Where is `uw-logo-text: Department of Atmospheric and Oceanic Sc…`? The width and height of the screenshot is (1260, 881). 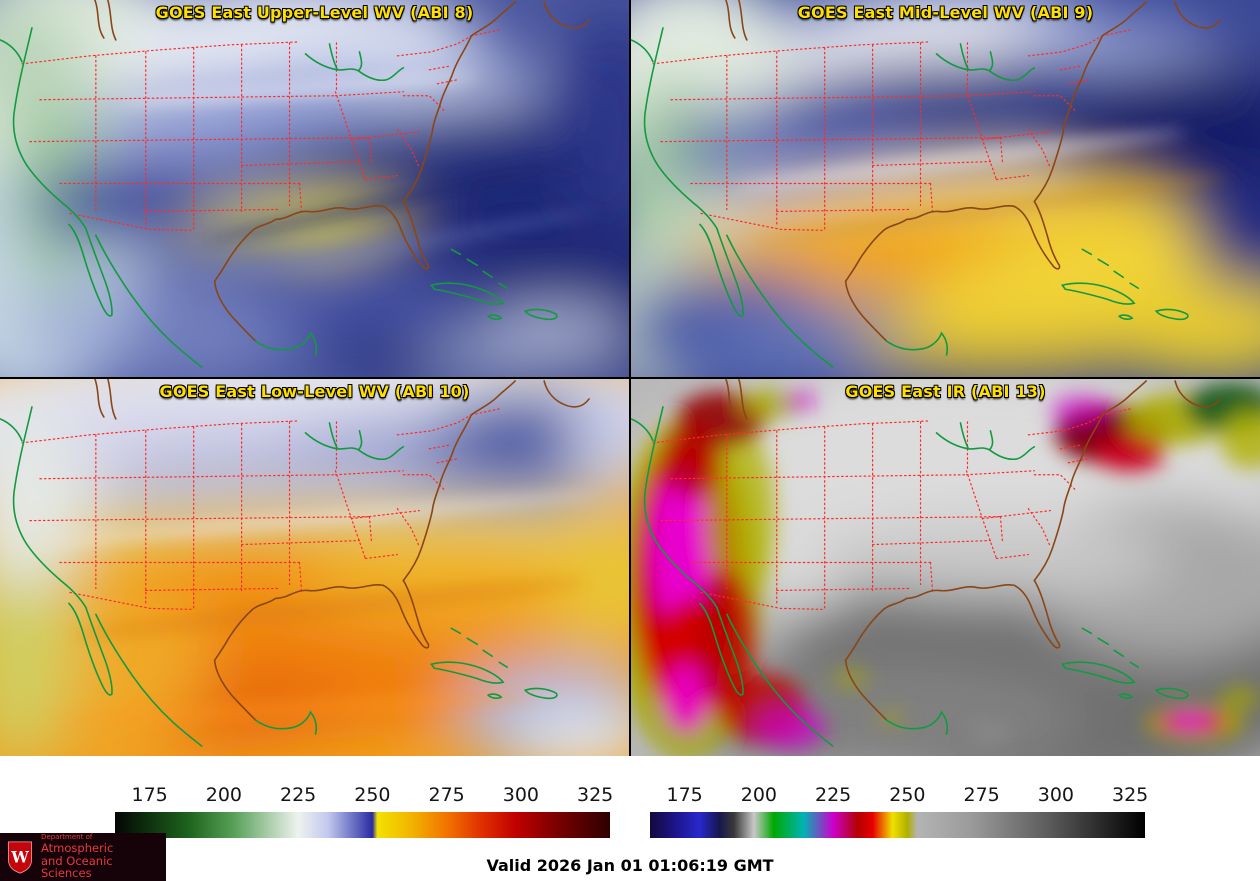
uw-logo-text: Department of Atmospheric and Oceanic Sc… is located at coordinates (100, 857).